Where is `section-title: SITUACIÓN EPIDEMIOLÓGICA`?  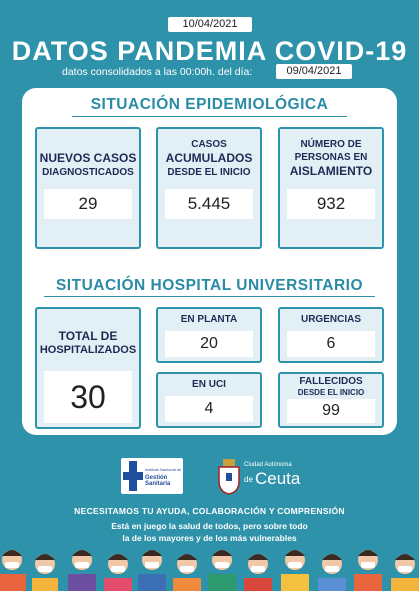
section-title: SITUACIÓN EPIDEMIOLÓGICA is located at coordinates (209, 104).